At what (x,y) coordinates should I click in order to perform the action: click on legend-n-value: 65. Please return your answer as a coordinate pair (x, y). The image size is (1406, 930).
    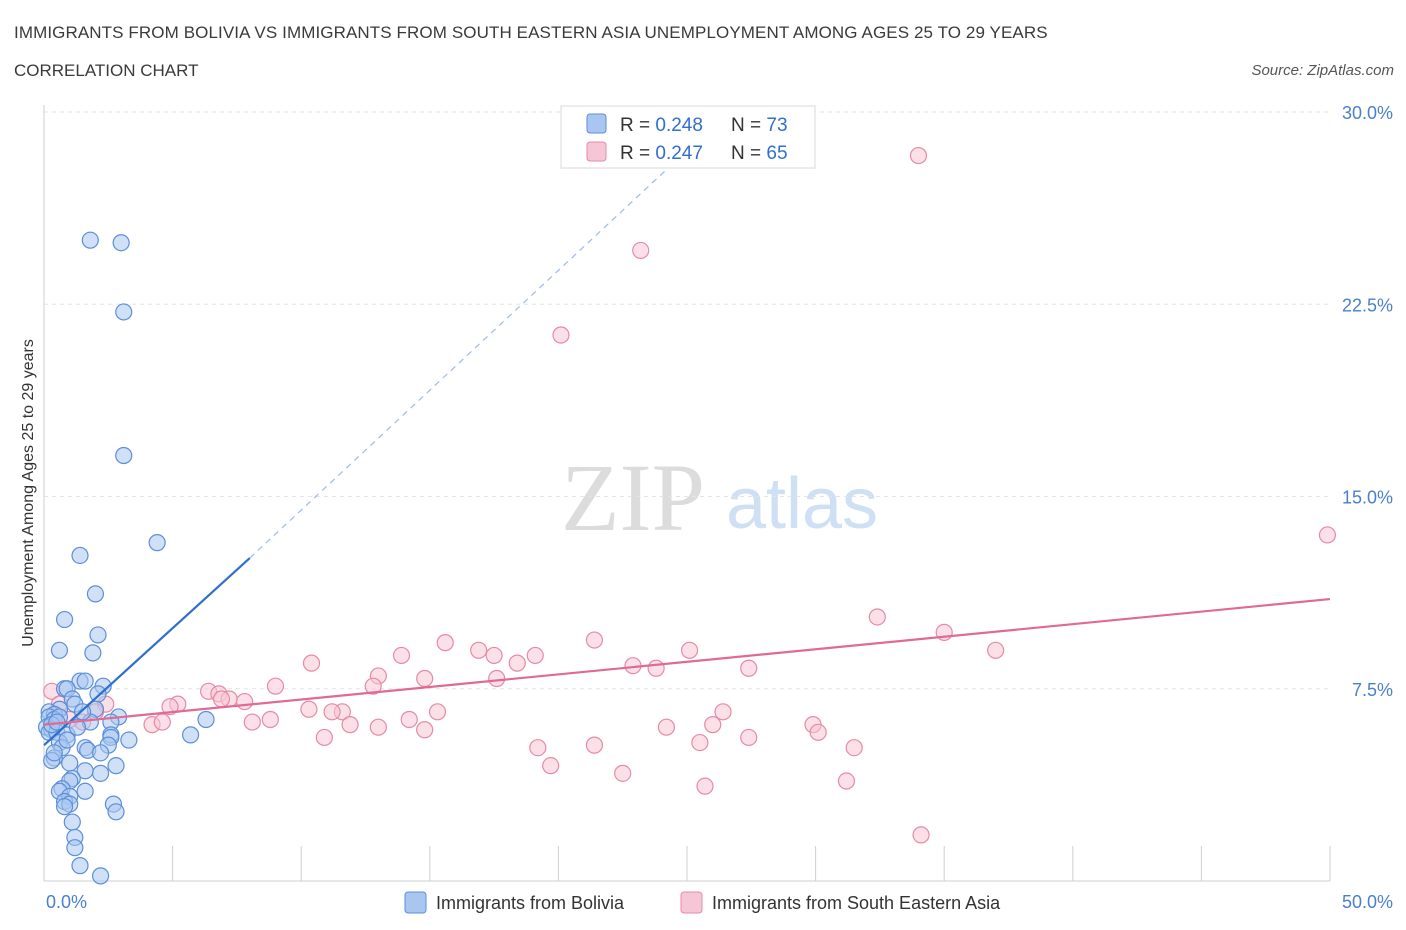
    Looking at the image, I should click on (776, 153).